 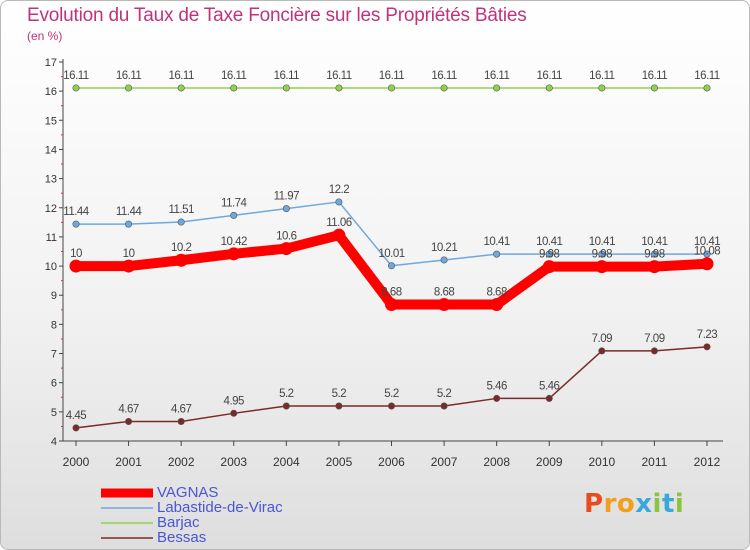 What do you see at coordinates (444, 248) in the screenshot?
I see `data-label: 10.21` at bounding box center [444, 248].